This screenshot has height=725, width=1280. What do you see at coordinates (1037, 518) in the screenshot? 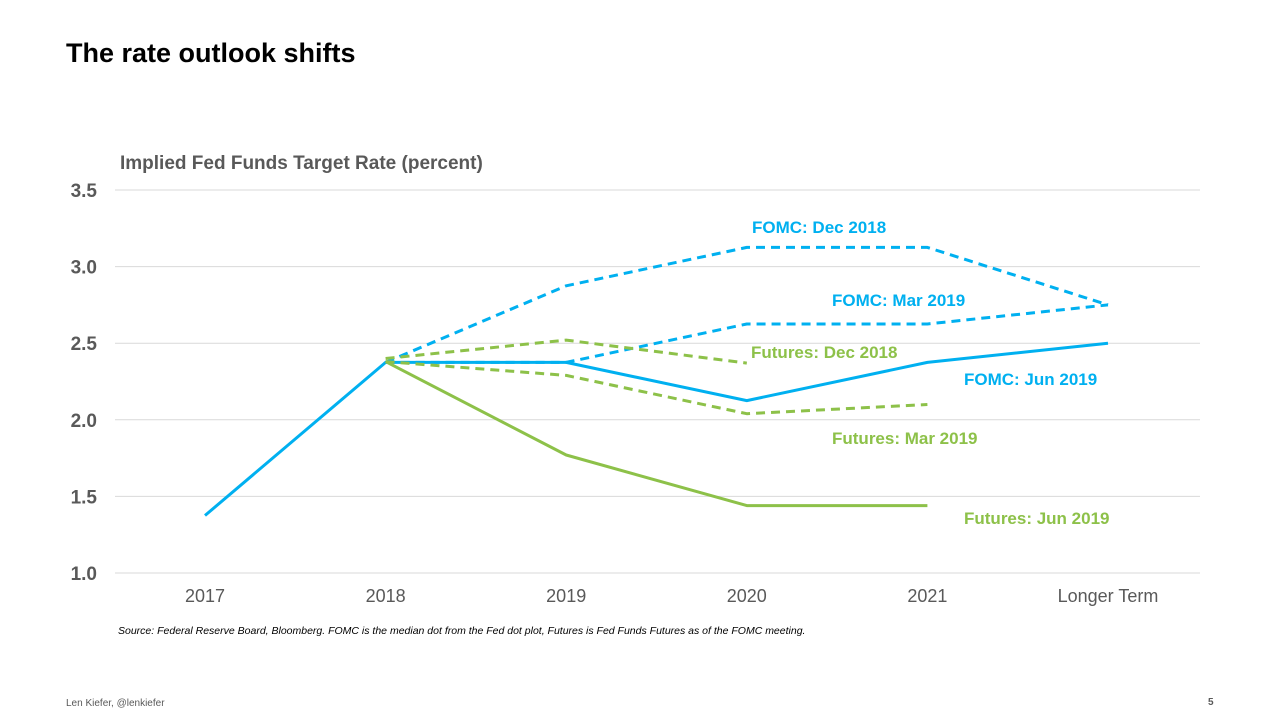
I see `series-label-5: Futures: Jun 2019` at bounding box center [1037, 518].